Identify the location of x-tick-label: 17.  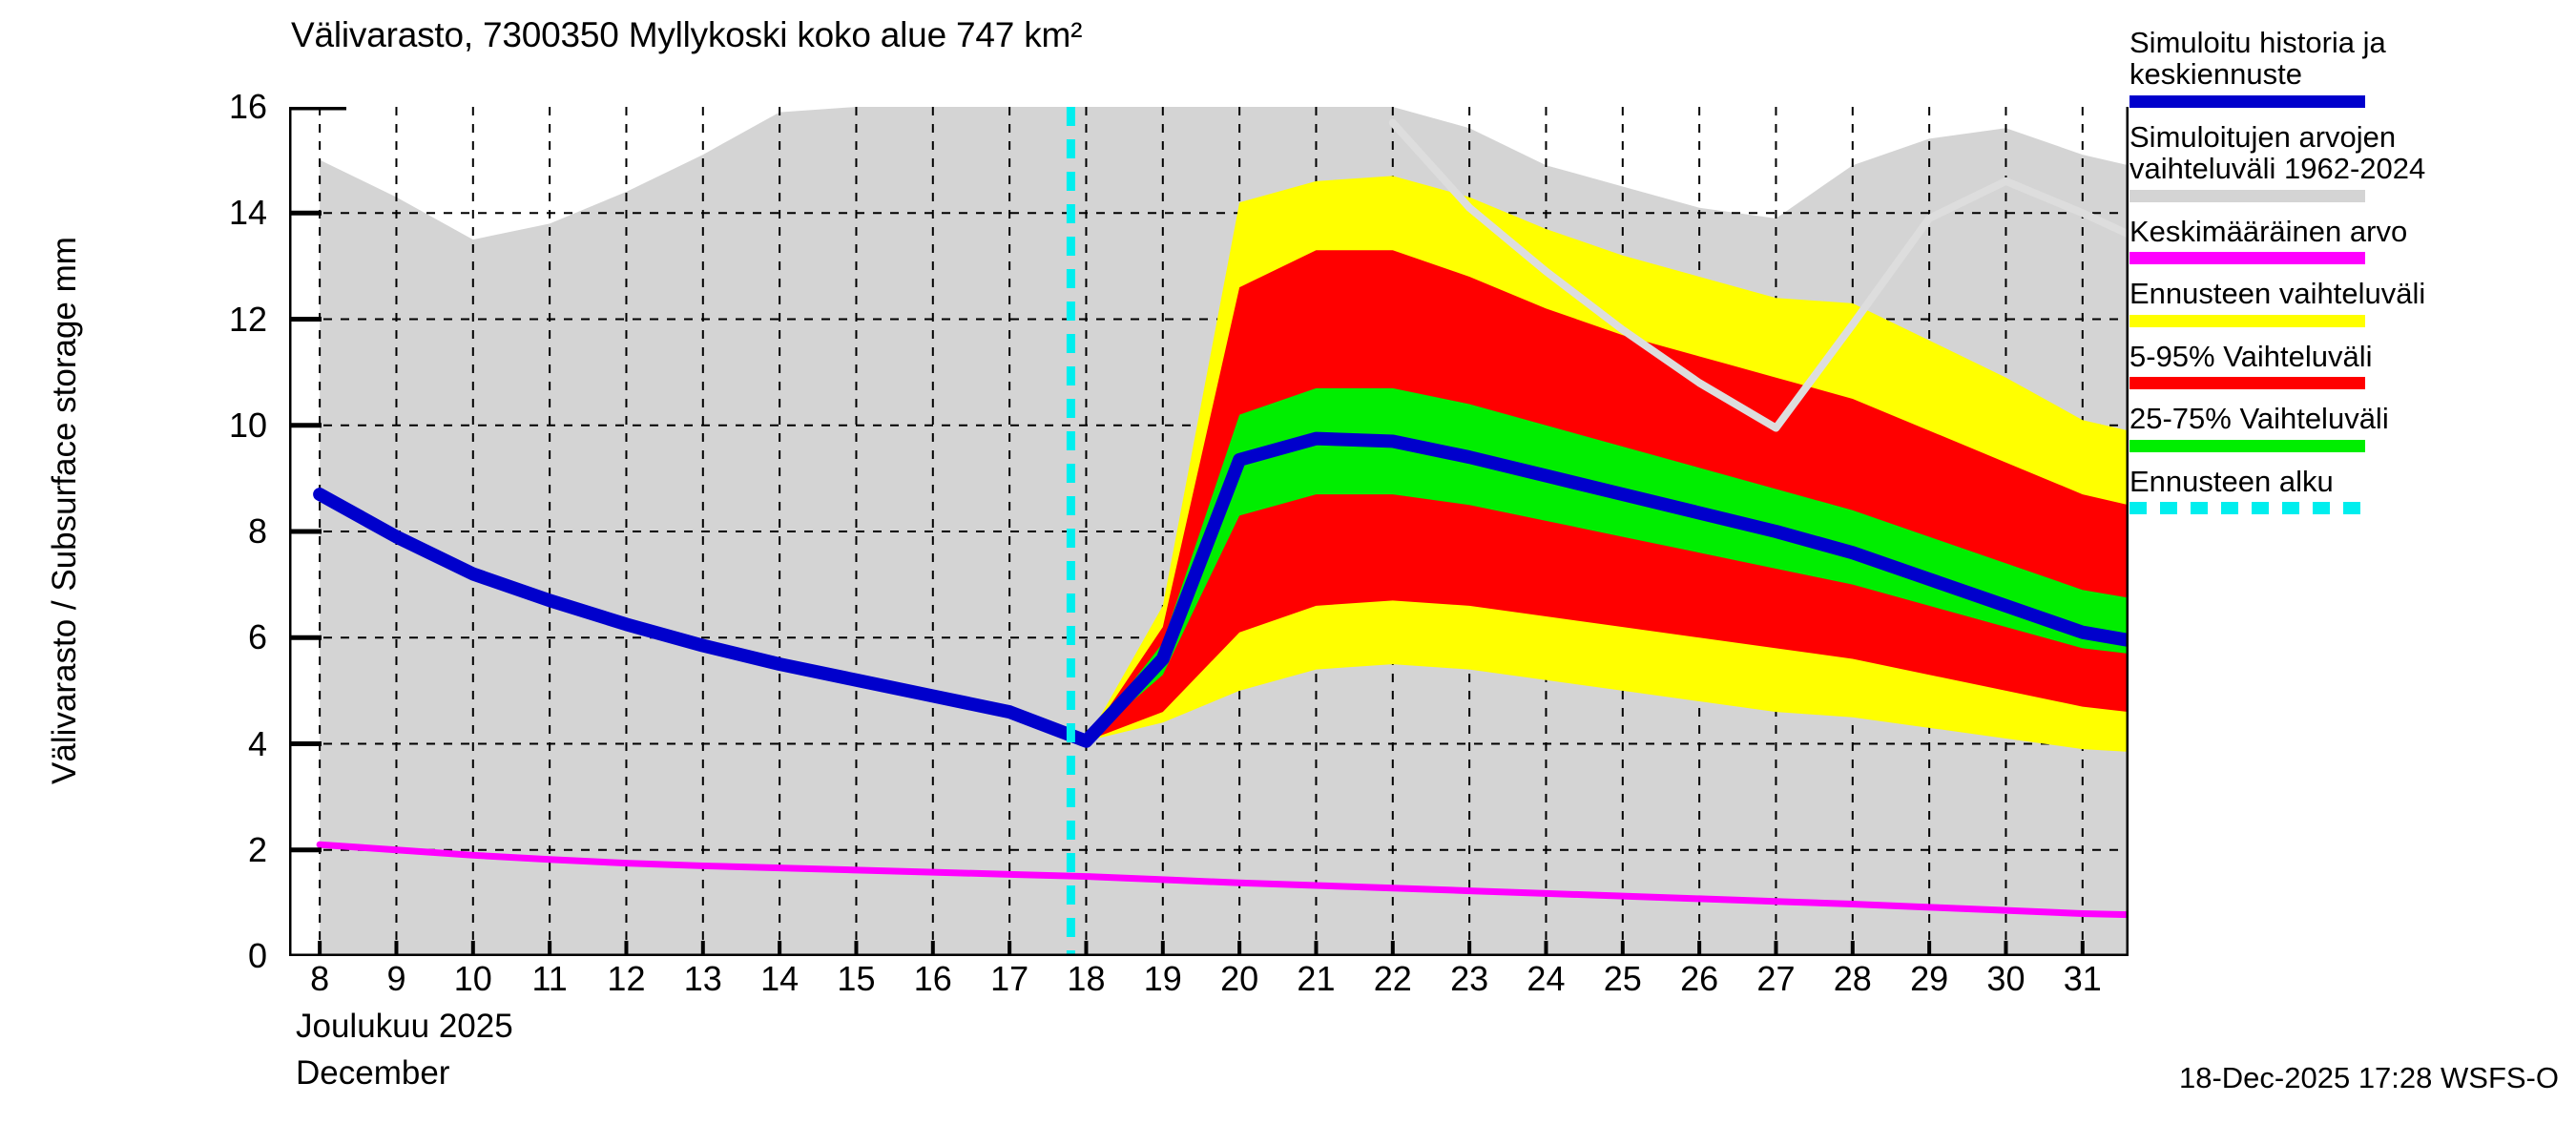
(1009, 979).